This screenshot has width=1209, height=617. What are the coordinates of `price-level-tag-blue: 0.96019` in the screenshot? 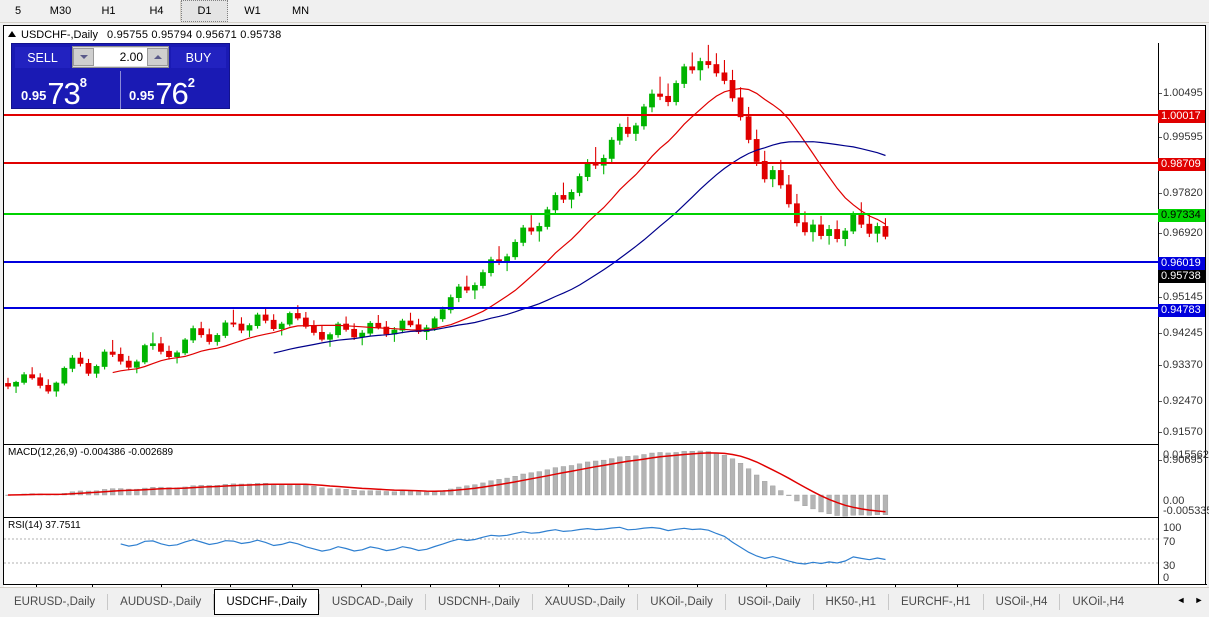 It's located at (1181, 263).